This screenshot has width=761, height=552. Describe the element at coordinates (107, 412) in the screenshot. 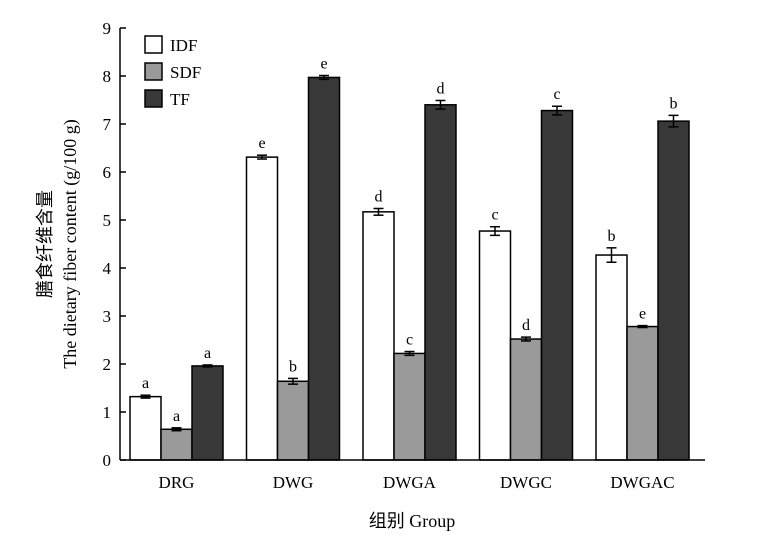

I see `y-tick-label: 1` at that location.